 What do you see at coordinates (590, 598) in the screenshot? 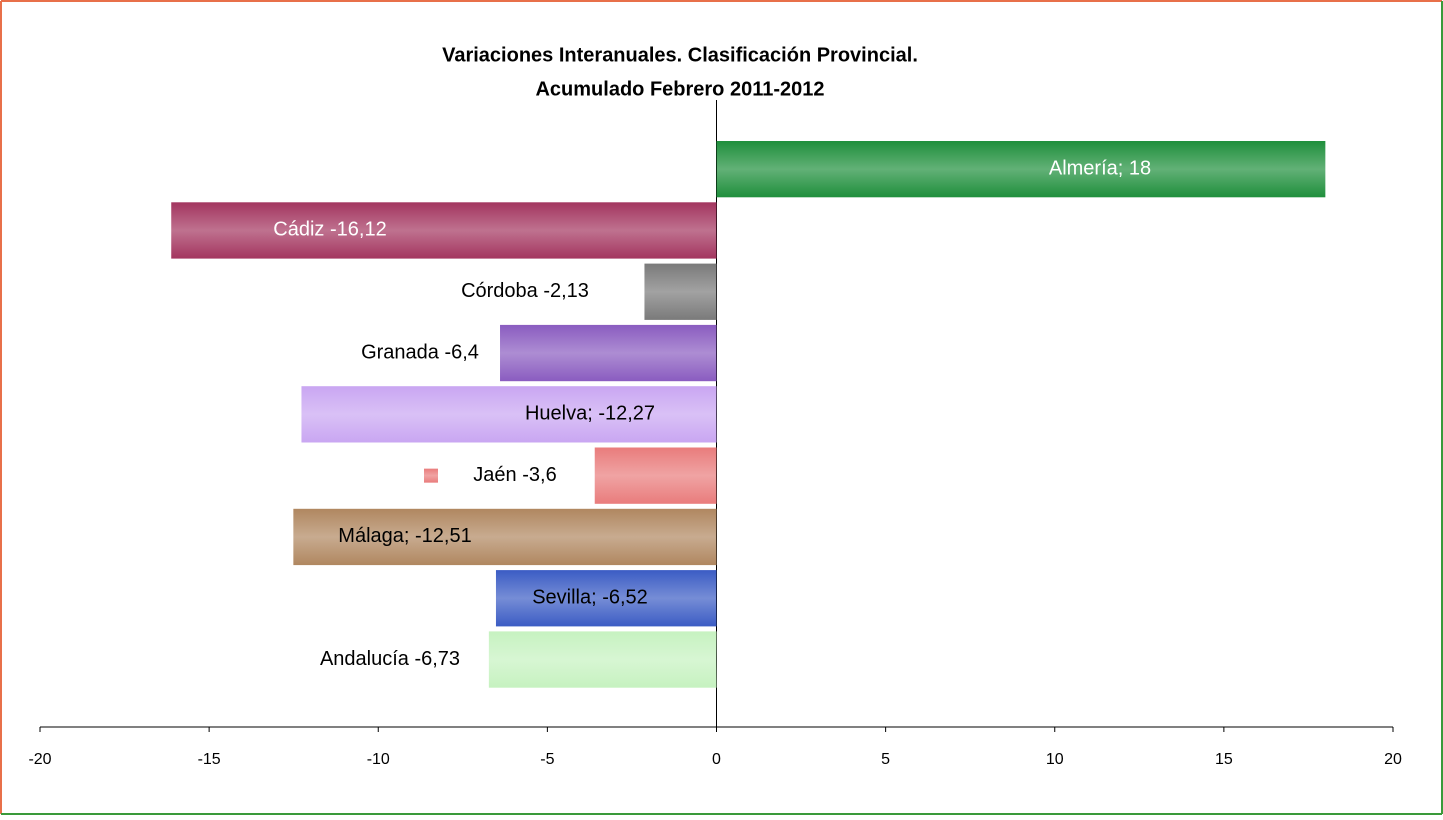
I see `data-label: Sevilla; -6,52` at bounding box center [590, 598].